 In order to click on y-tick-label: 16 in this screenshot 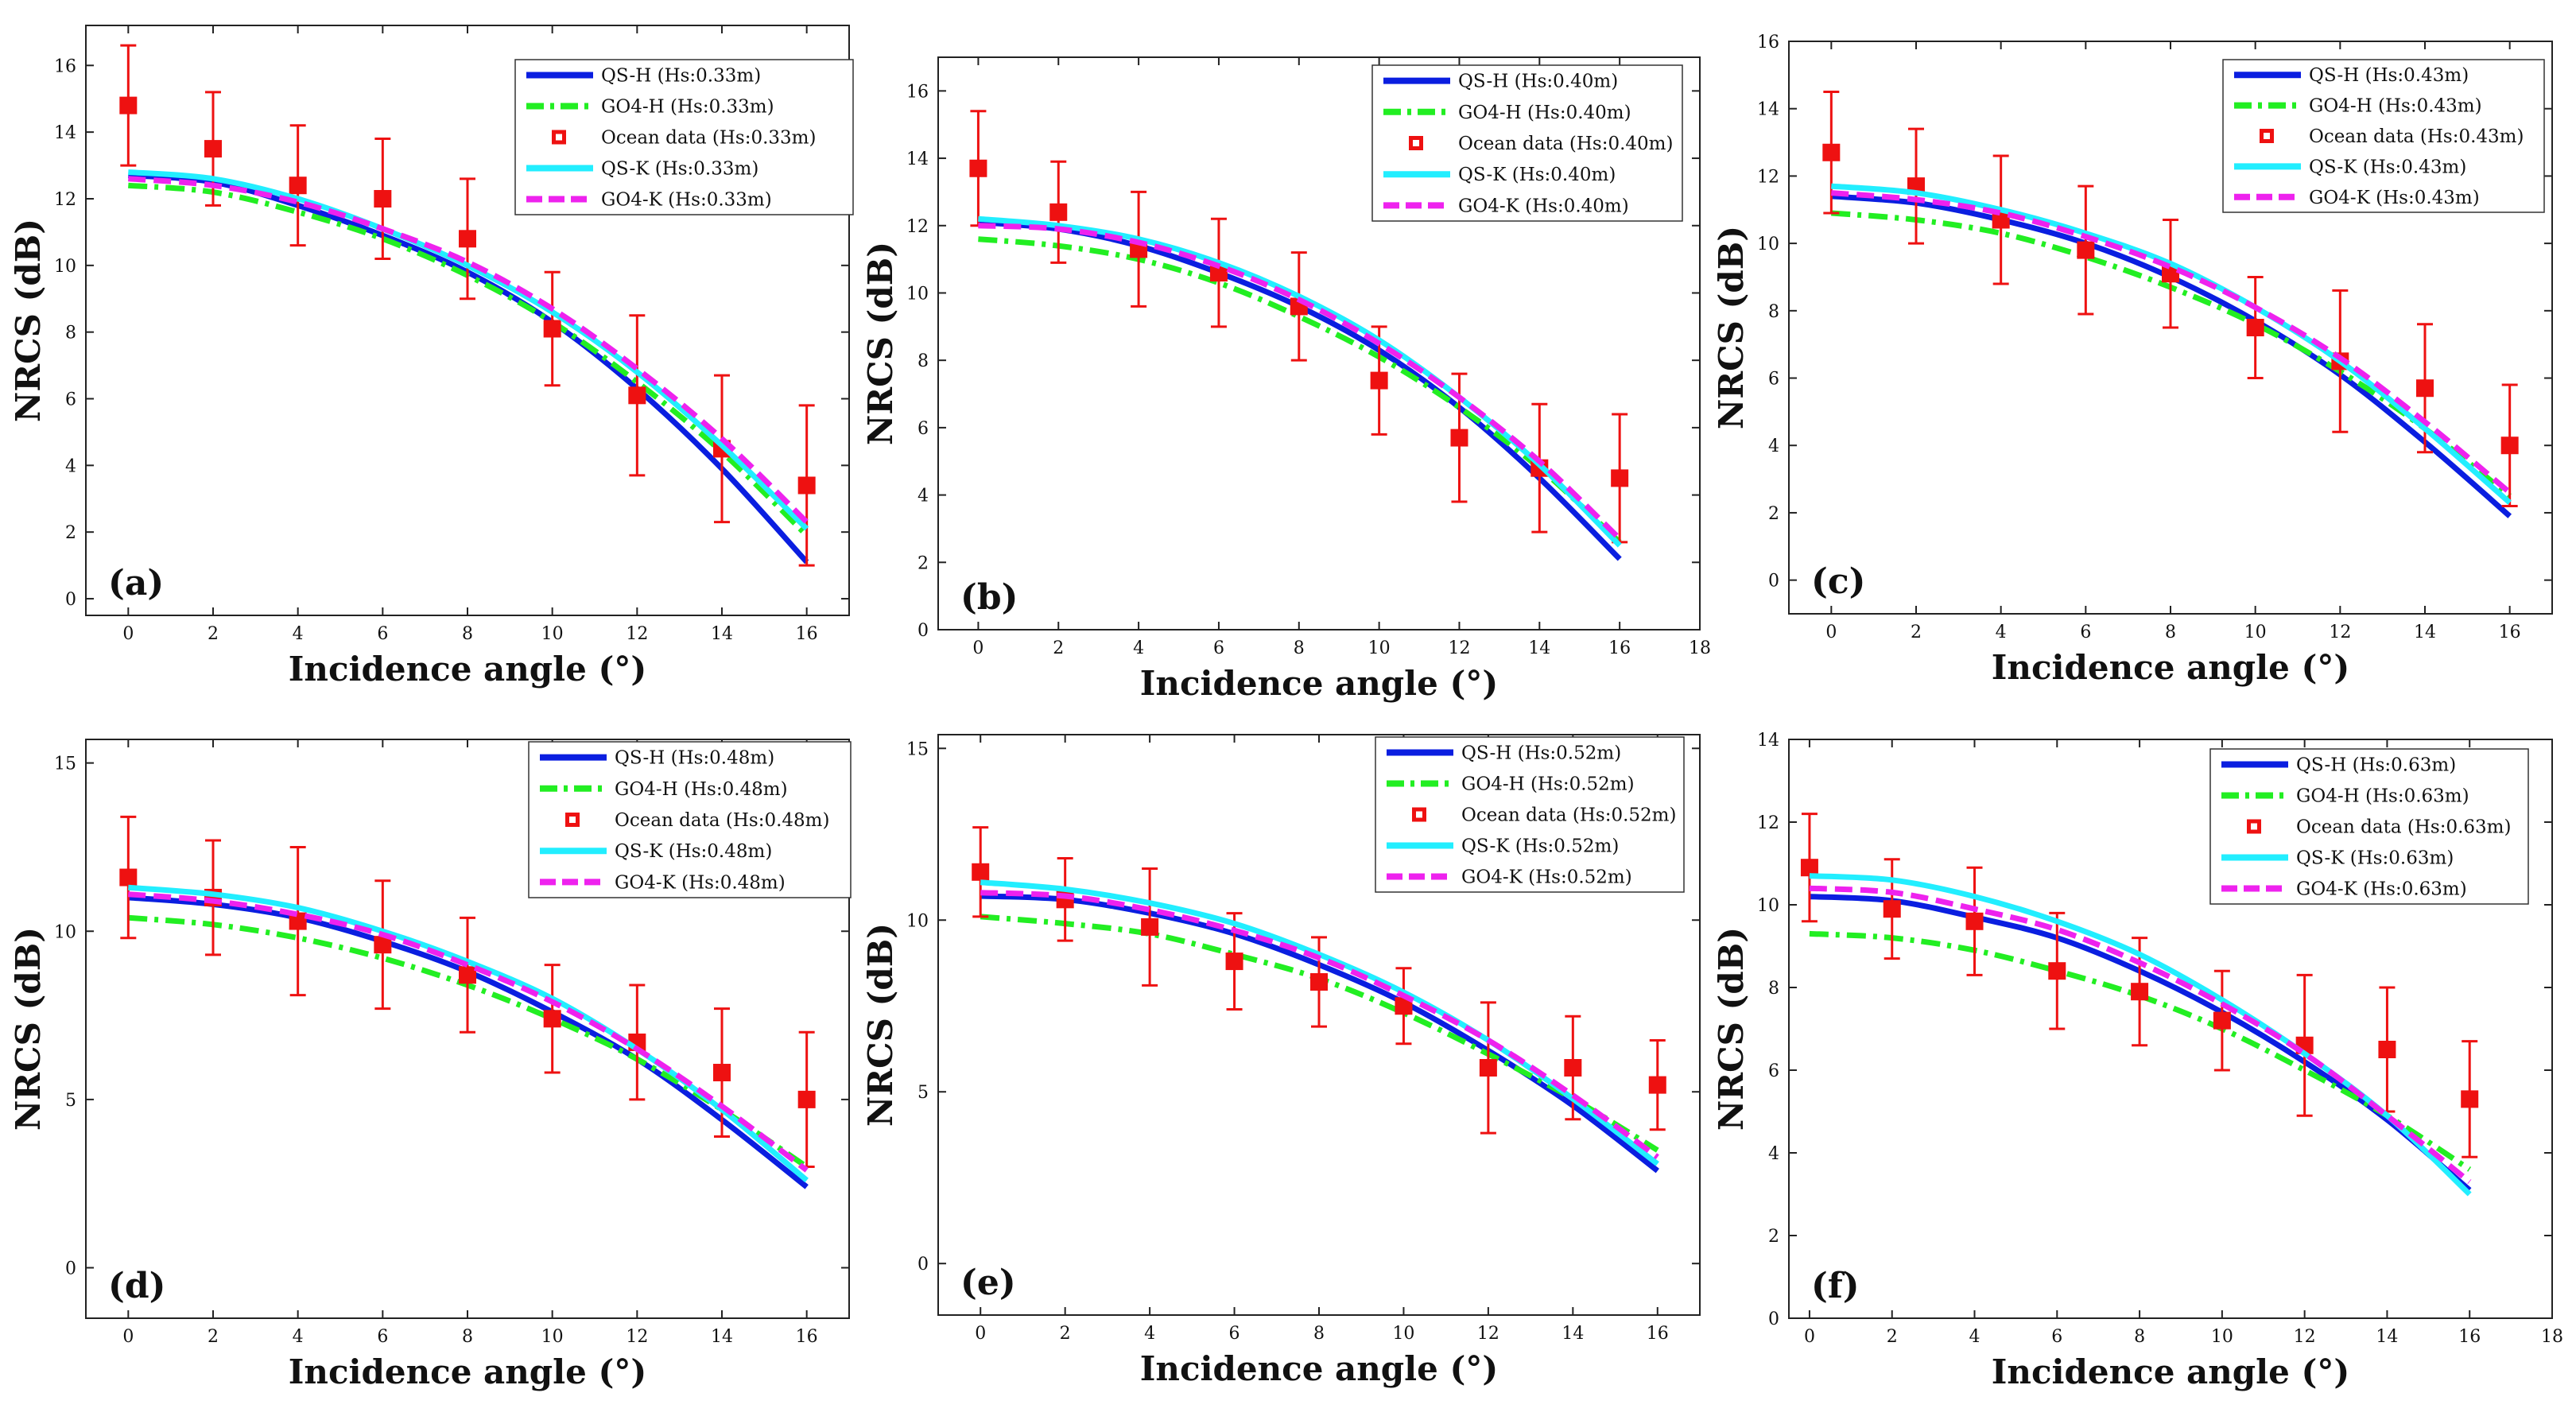, I will do `click(918, 92)`.